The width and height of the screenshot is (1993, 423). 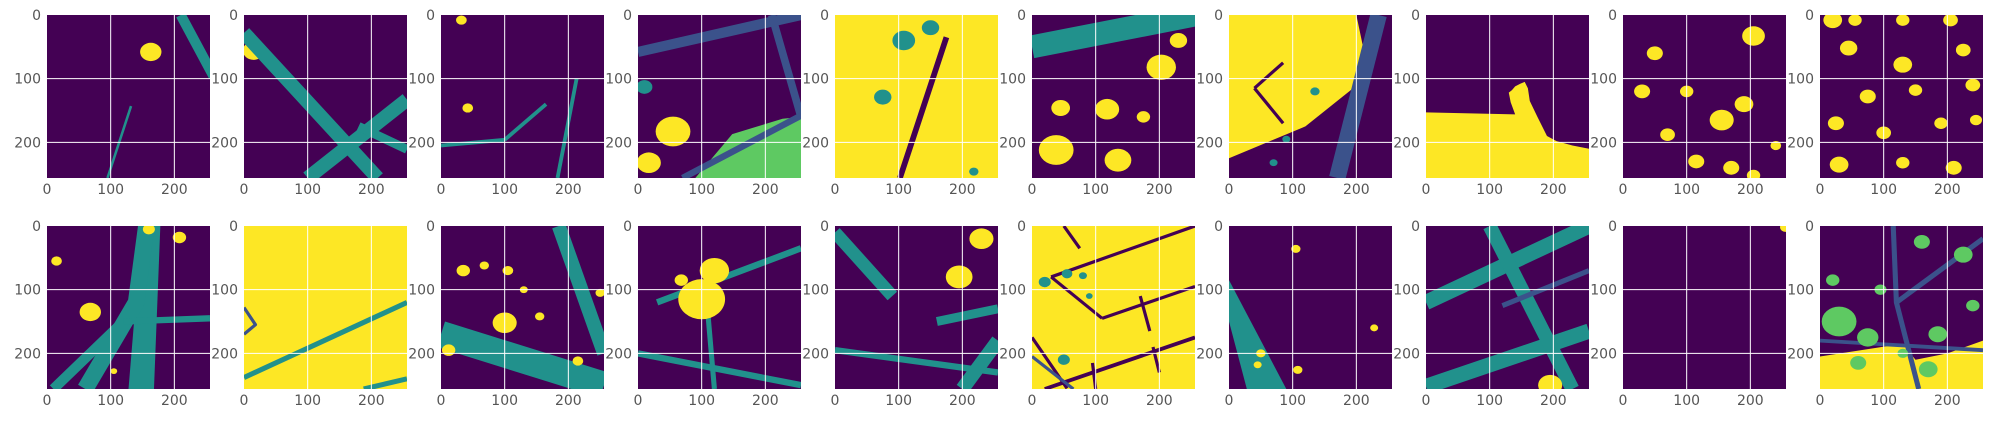 What do you see at coordinates (506, 314) in the screenshot?
I see `panel-r2c3: 0 100 200 0 100 200` at bounding box center [506, 314].